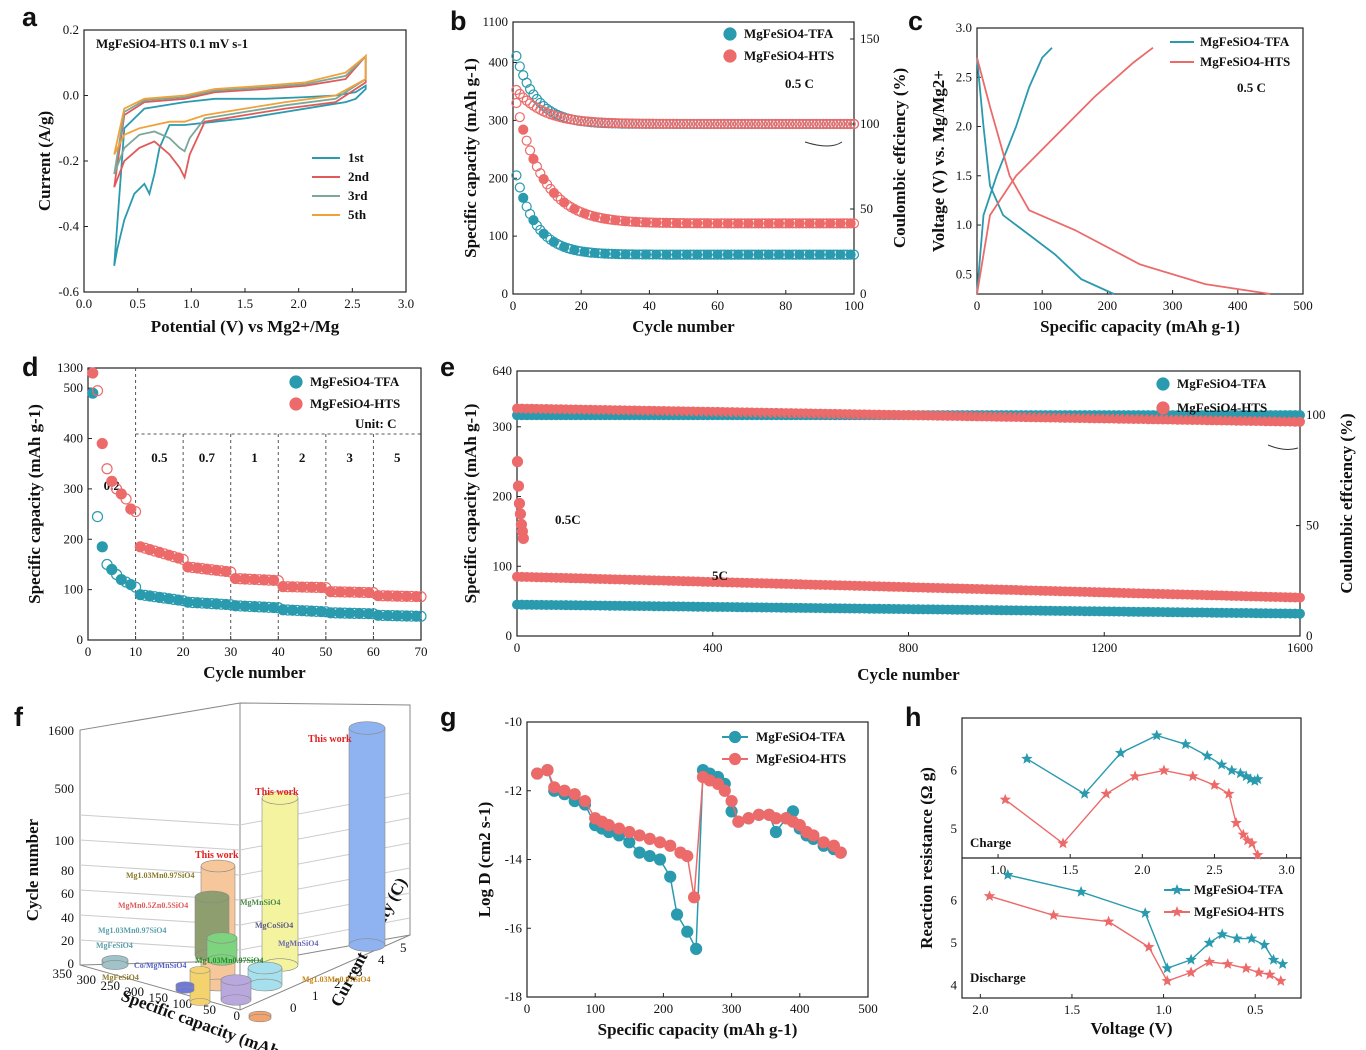 The height and width of the screenshot is (1050, 1366). Describe the element at coordinates (209, 1009) in the screenshot. I see `f-xtick-label: 50` at that location.